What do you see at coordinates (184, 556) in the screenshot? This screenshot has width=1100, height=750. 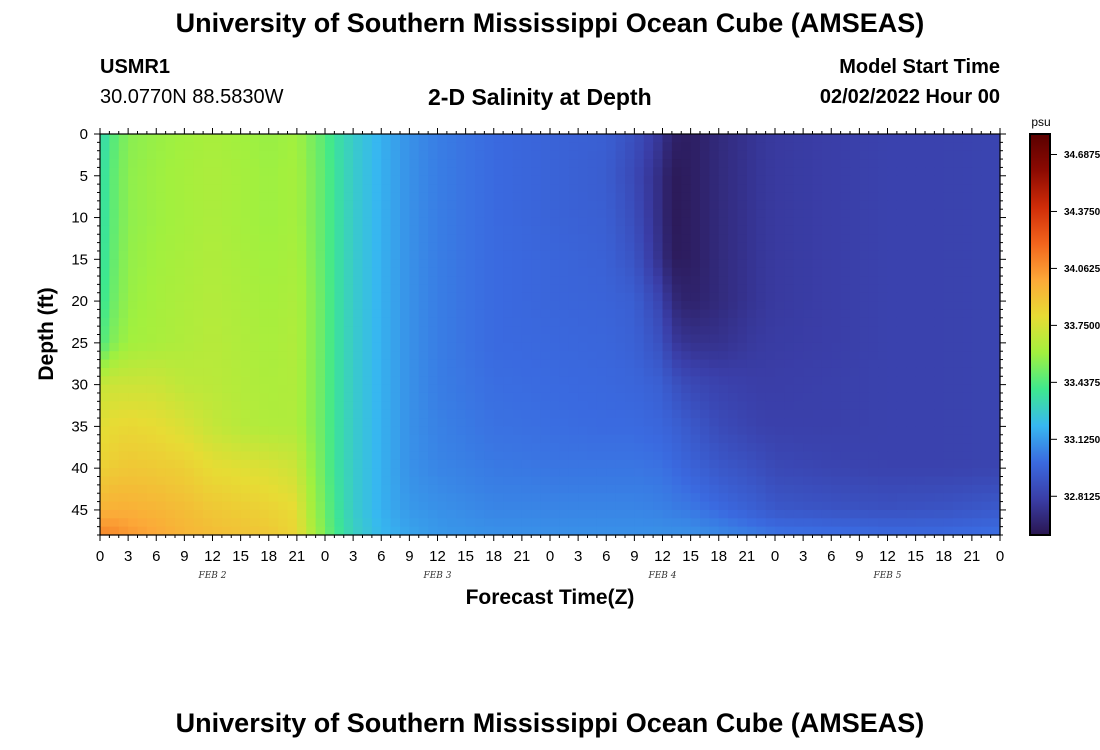 I see `x-tick-label: 9` at bounding box center [184, 556].